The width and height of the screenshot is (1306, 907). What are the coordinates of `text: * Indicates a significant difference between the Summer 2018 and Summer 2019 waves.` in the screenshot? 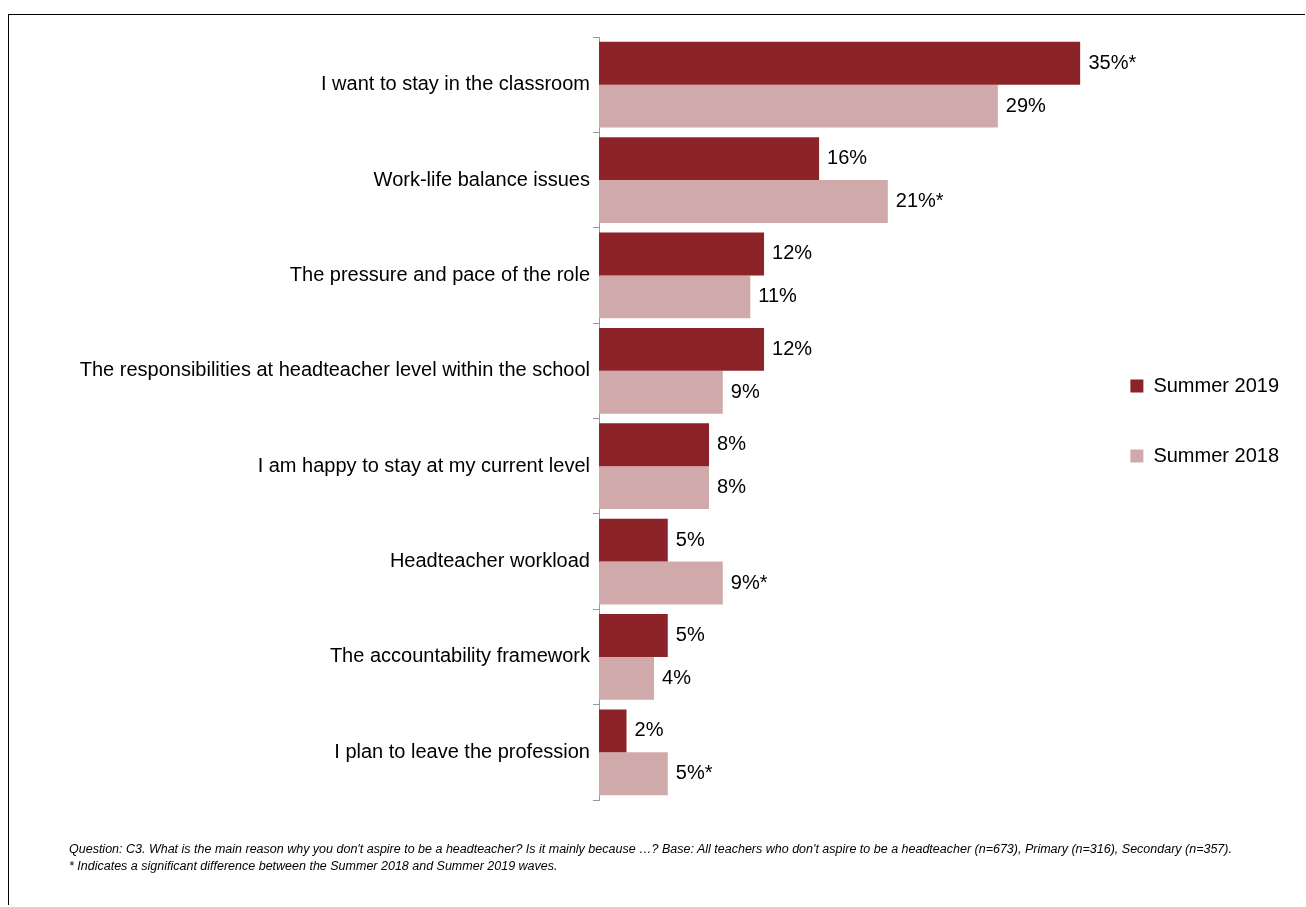 It's located at (314, 866).